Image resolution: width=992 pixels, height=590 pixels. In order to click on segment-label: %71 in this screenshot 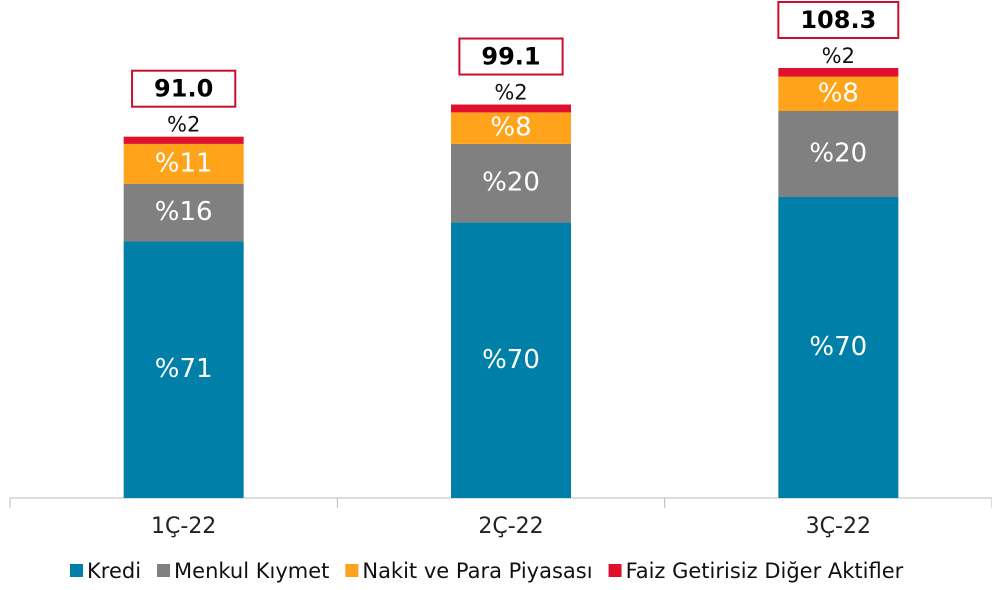, I will do `click(184, 369)`.